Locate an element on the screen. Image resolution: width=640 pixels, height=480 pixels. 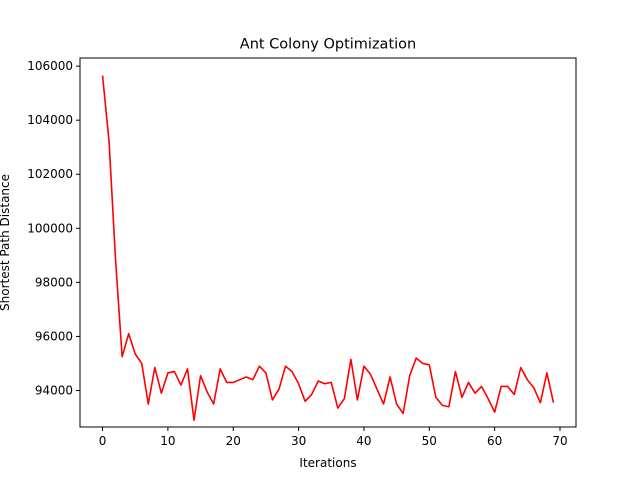
x-tick-label: 20 is located at coordinates (233, 441).